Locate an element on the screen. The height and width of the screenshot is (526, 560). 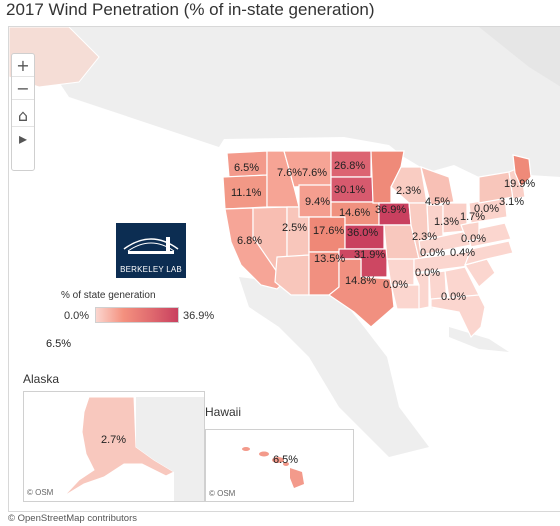
state-value-nv: 2.5% is located at coordinates (295, 228).